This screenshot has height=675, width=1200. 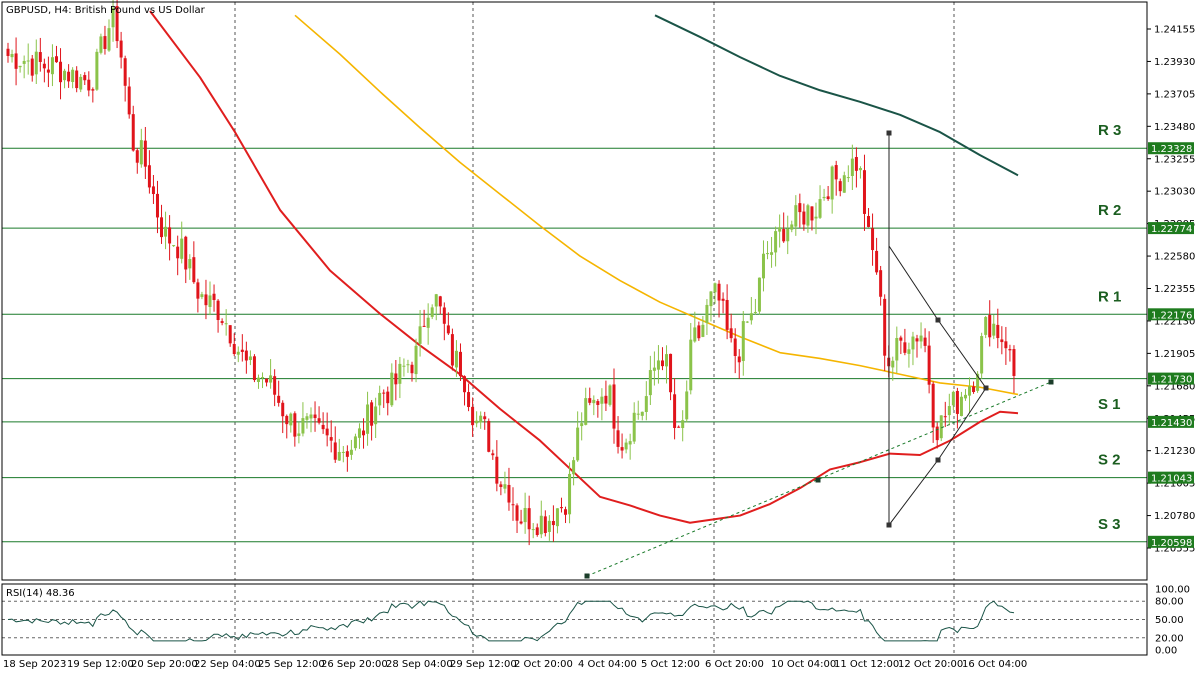 I want to click on pattern-anchor, so click(x=938, y=320).